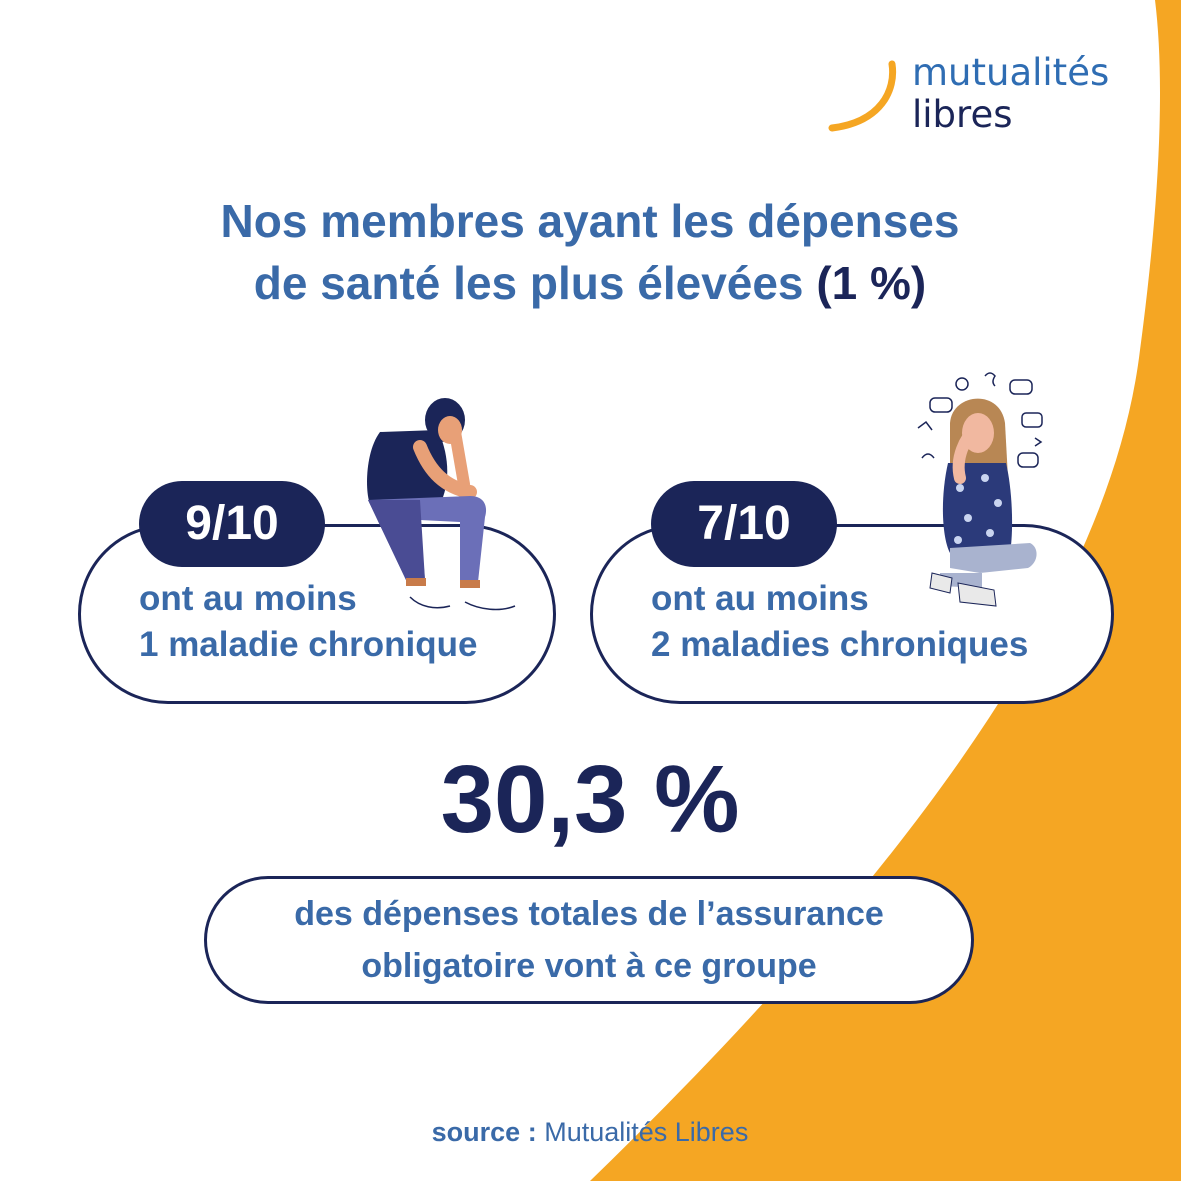  I want to click on stat-description-box, so click(589, 940).